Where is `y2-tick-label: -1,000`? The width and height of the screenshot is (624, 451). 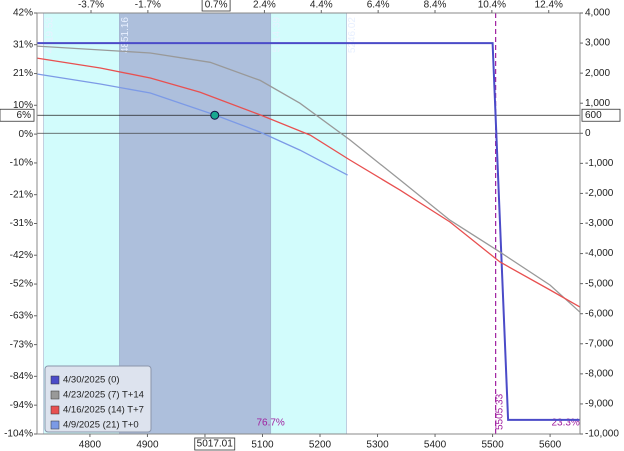
y2-tick-label: -1,000 is located at coordinates (599, 163).